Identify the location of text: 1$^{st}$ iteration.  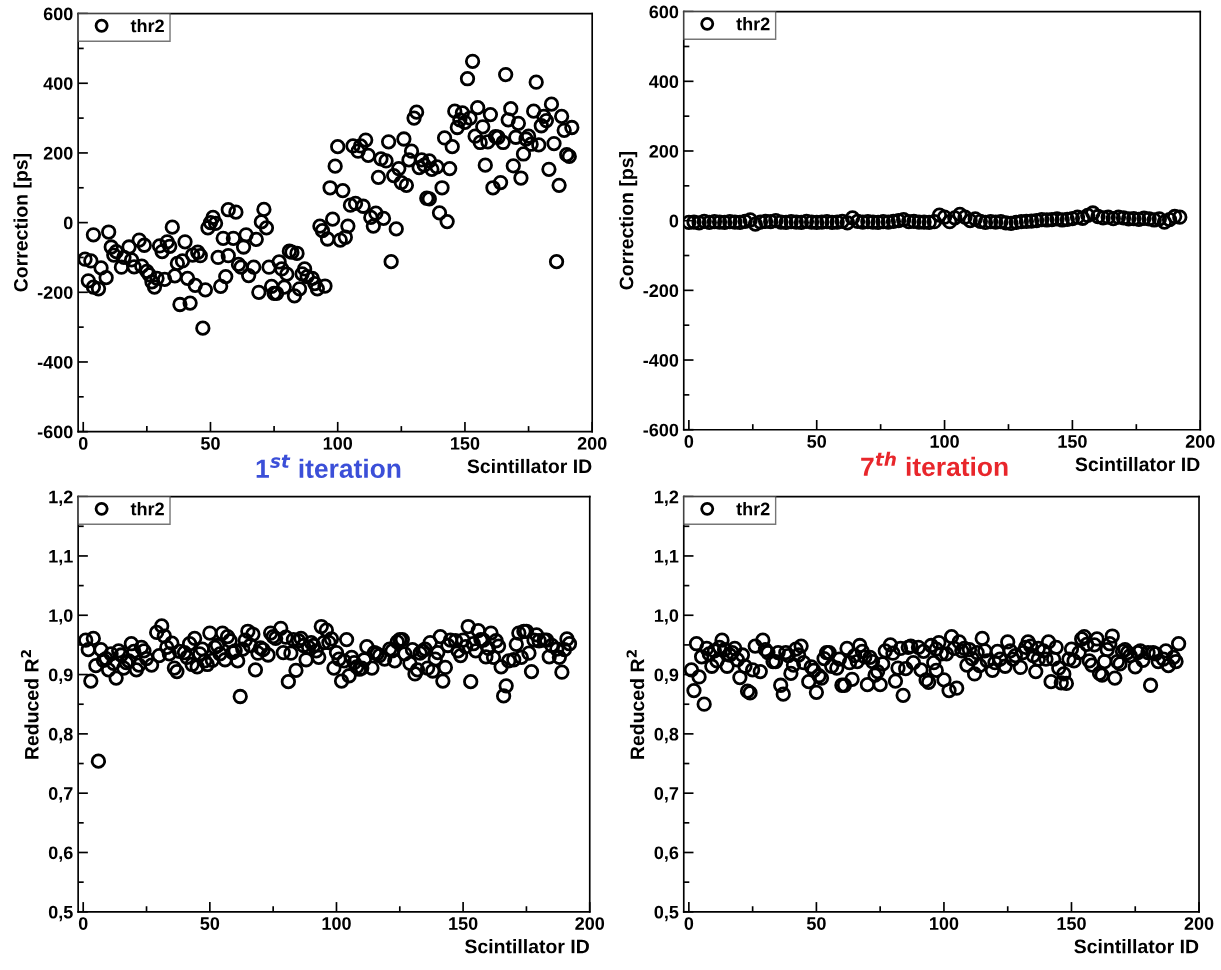
(328, 466).